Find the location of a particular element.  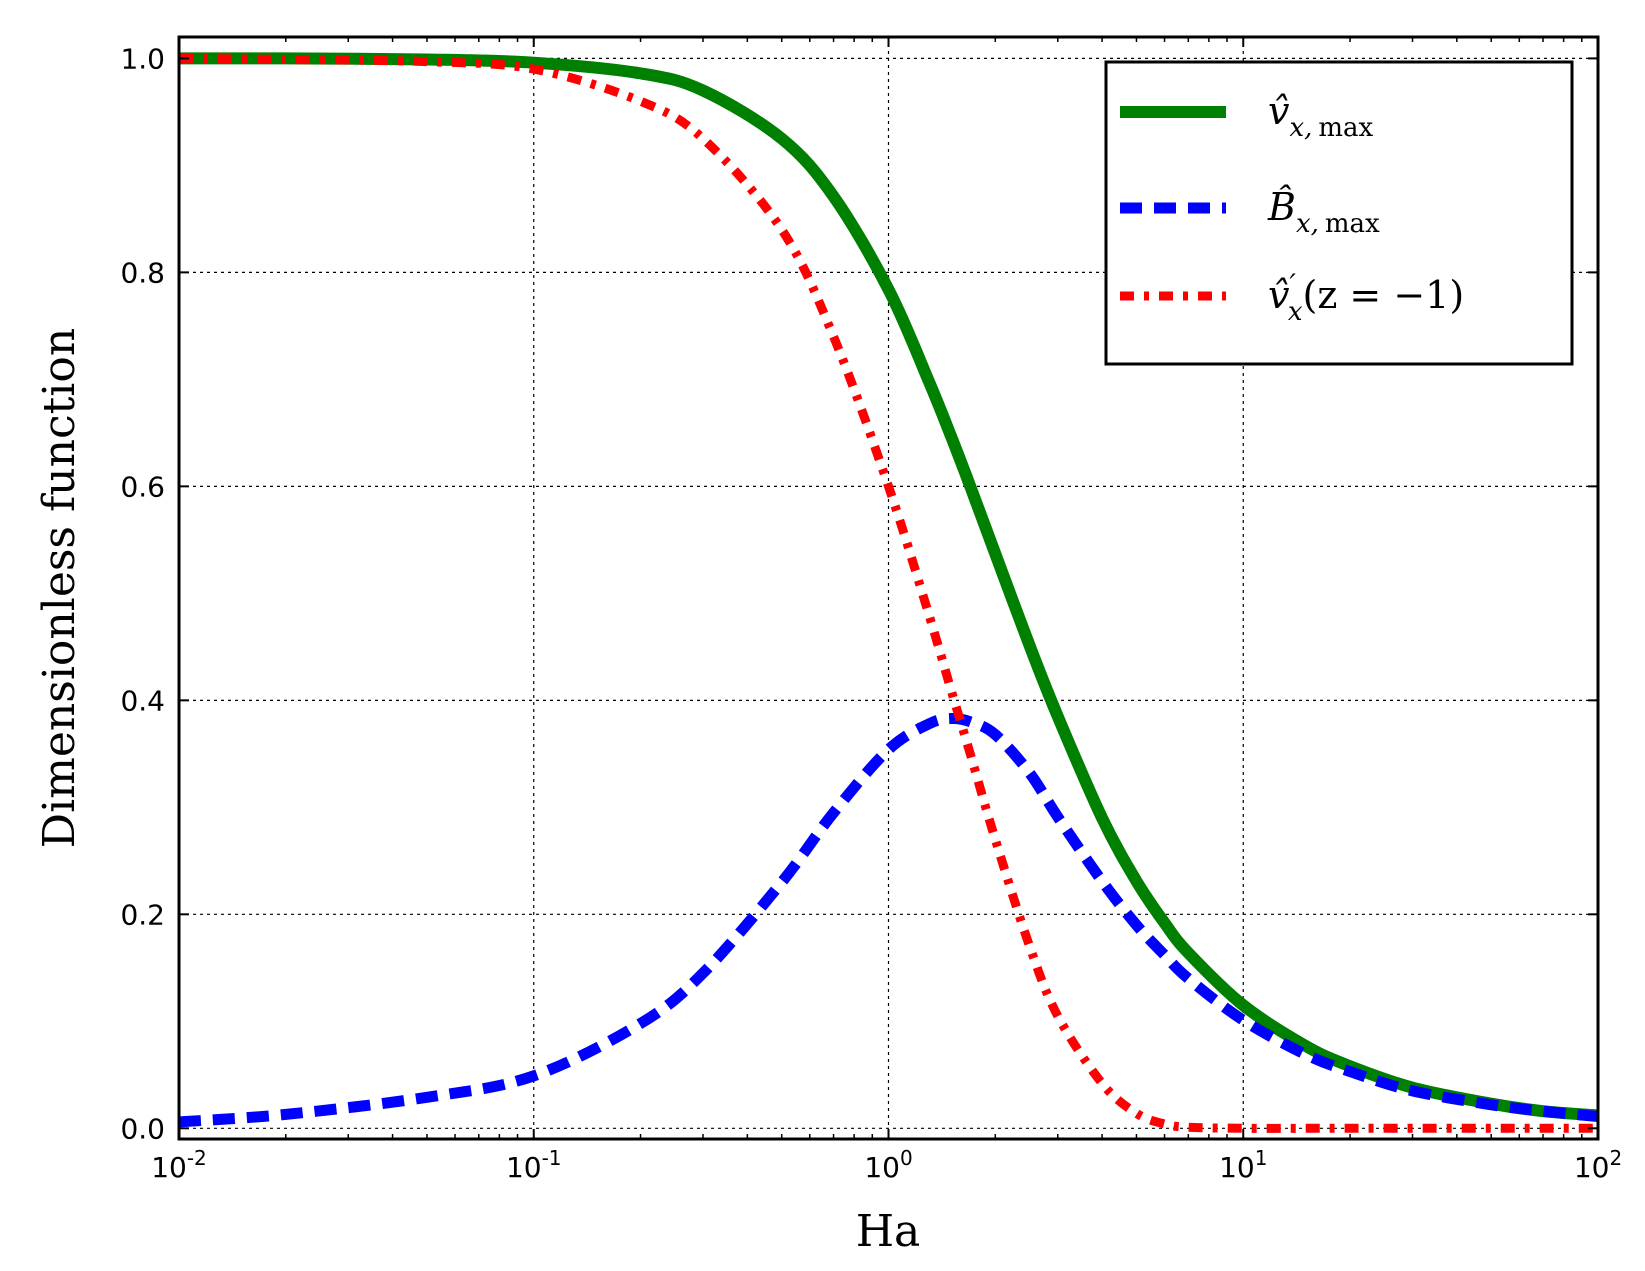

y-tick-label: 0.4 is located at coordinates (142, 700).